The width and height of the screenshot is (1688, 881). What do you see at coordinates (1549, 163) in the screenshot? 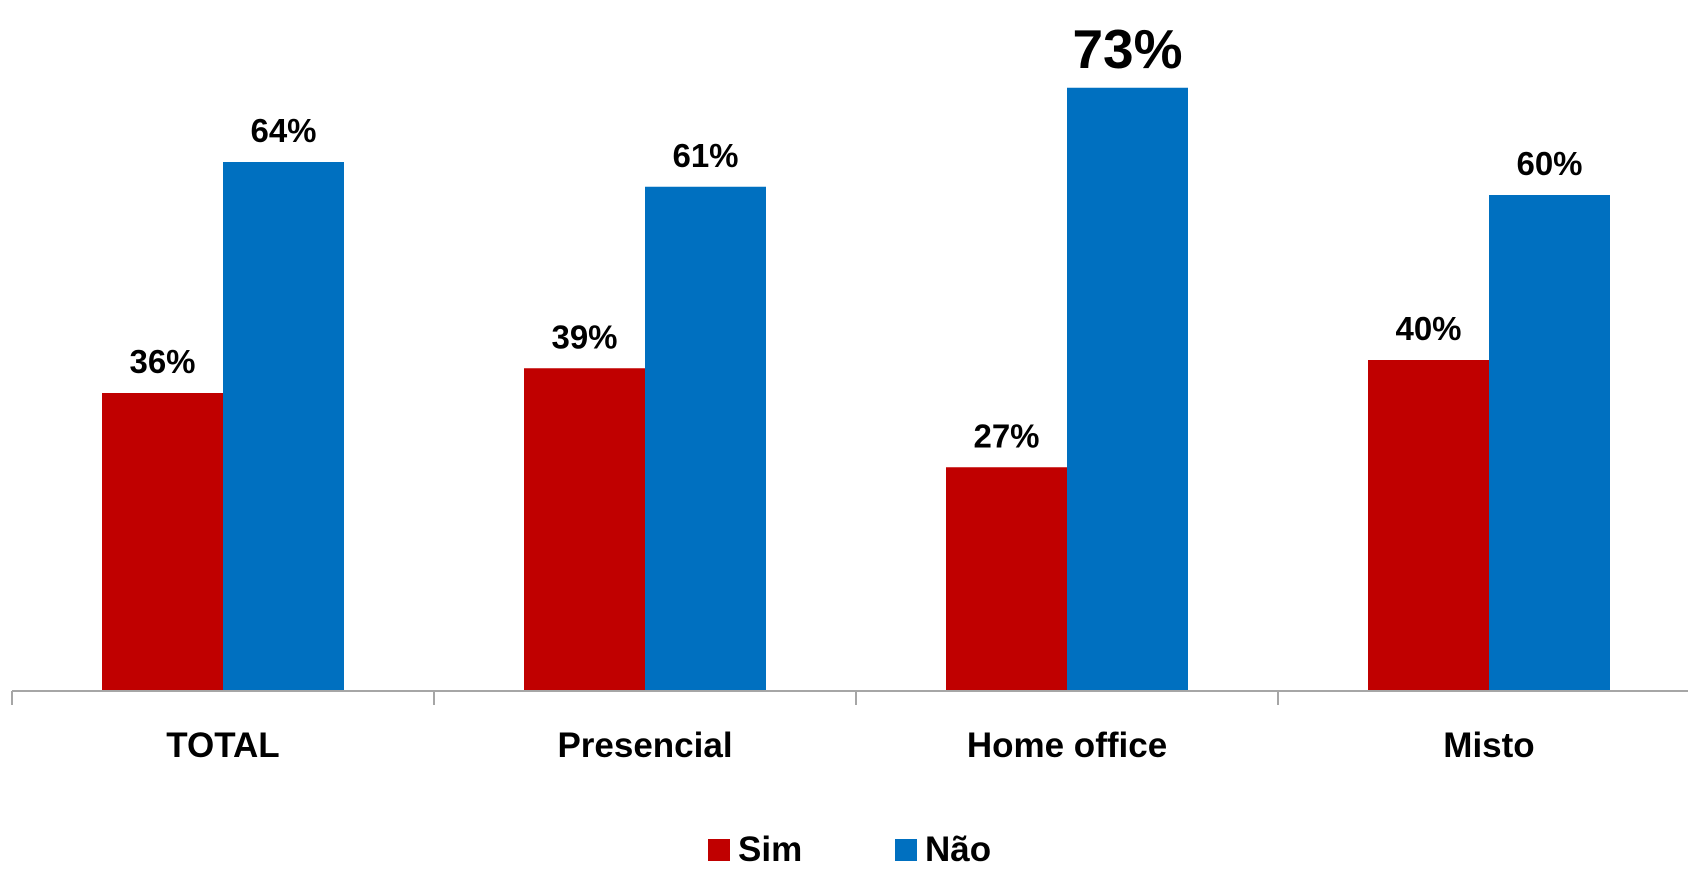
I see `data-label-nao-3: 60%` at bounding box center [1549, 163].